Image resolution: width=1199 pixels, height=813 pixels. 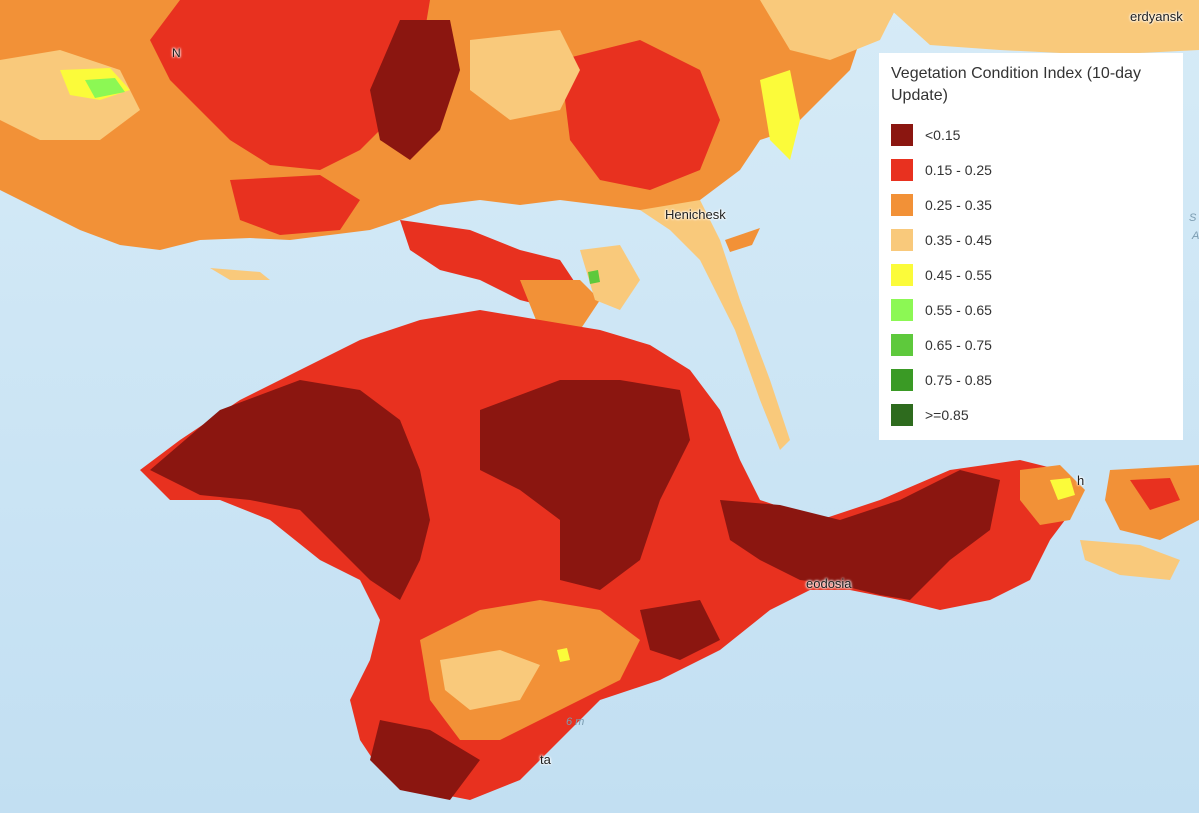 I want to click on arabat-spit, so click(x=715, y=325).